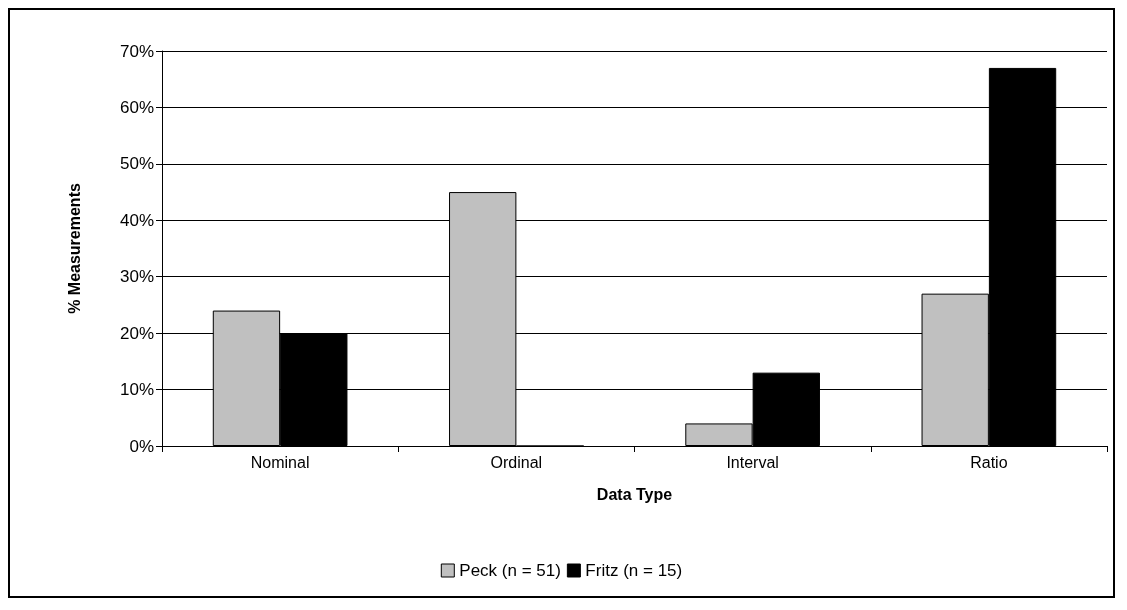  What do you see at coordinates (74, 248) in the screenshot?
I see `y-axis-title: % Measurements` at bounding box center [74, 248].